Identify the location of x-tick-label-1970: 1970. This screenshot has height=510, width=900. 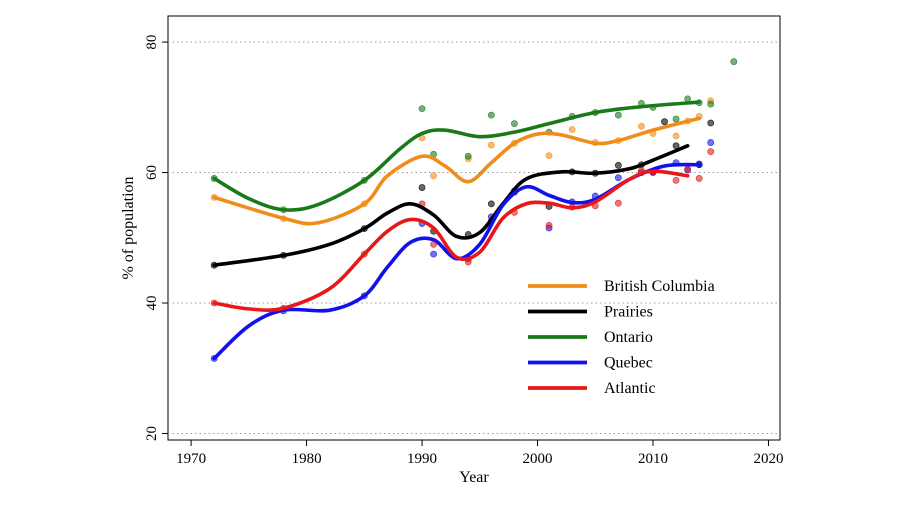
(191, 459).